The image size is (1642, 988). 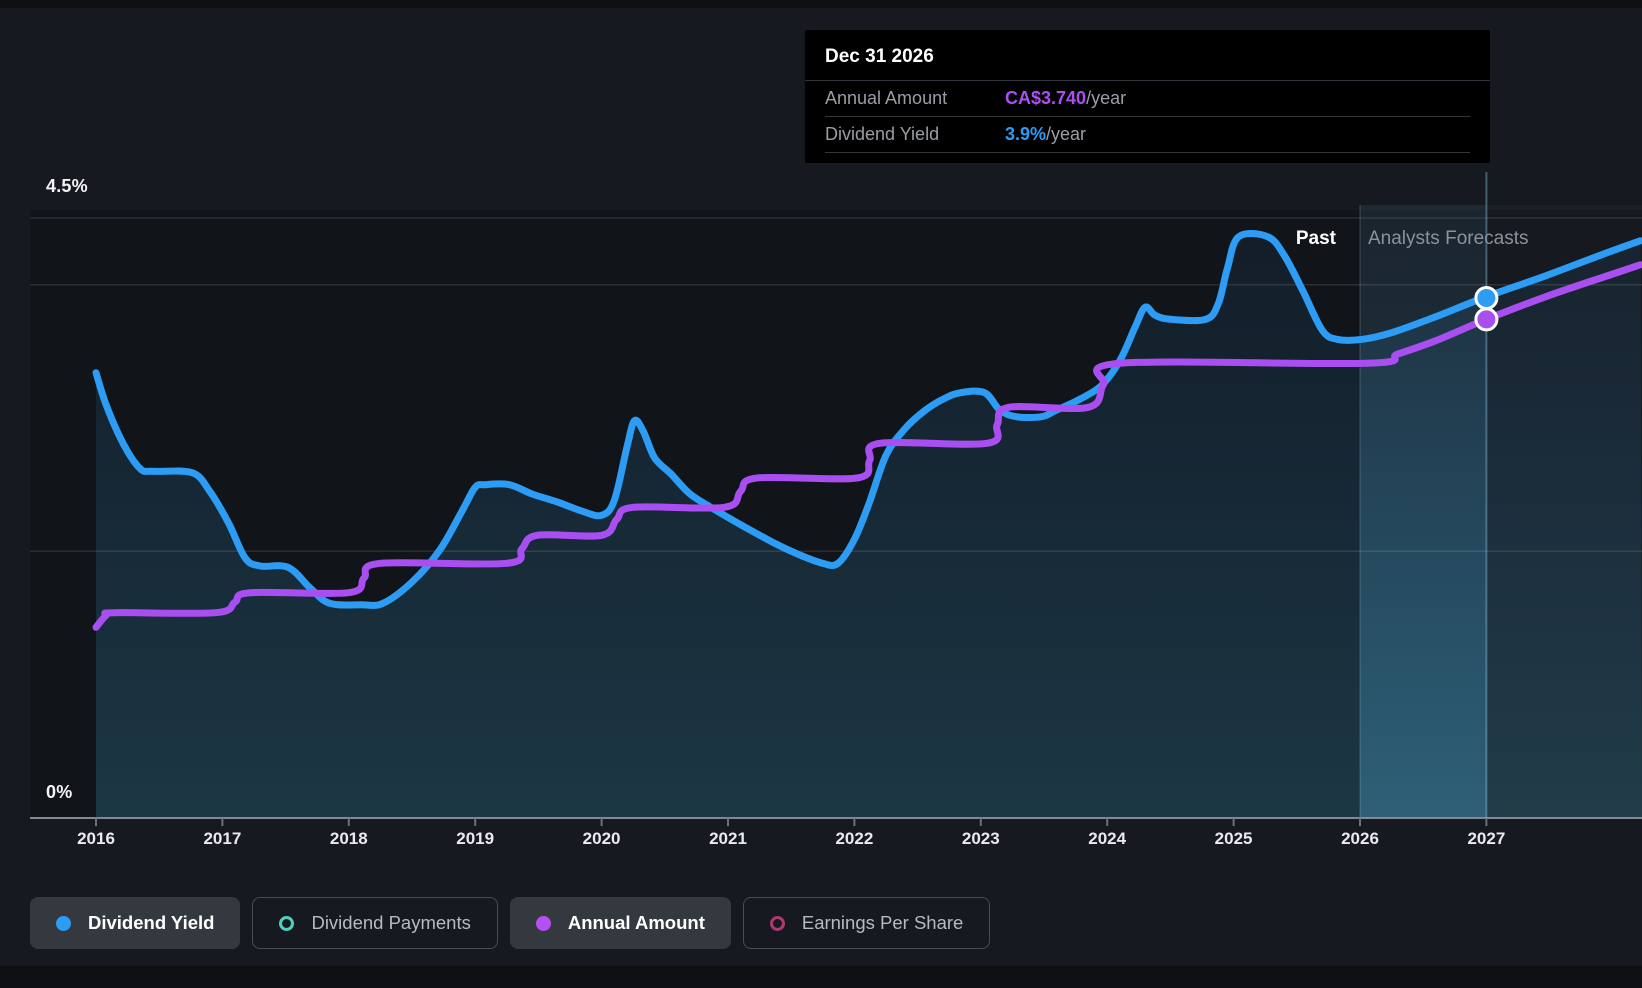 I want to click on tooltip-row-label: Dividend Yield, so click(x=882, y=134).